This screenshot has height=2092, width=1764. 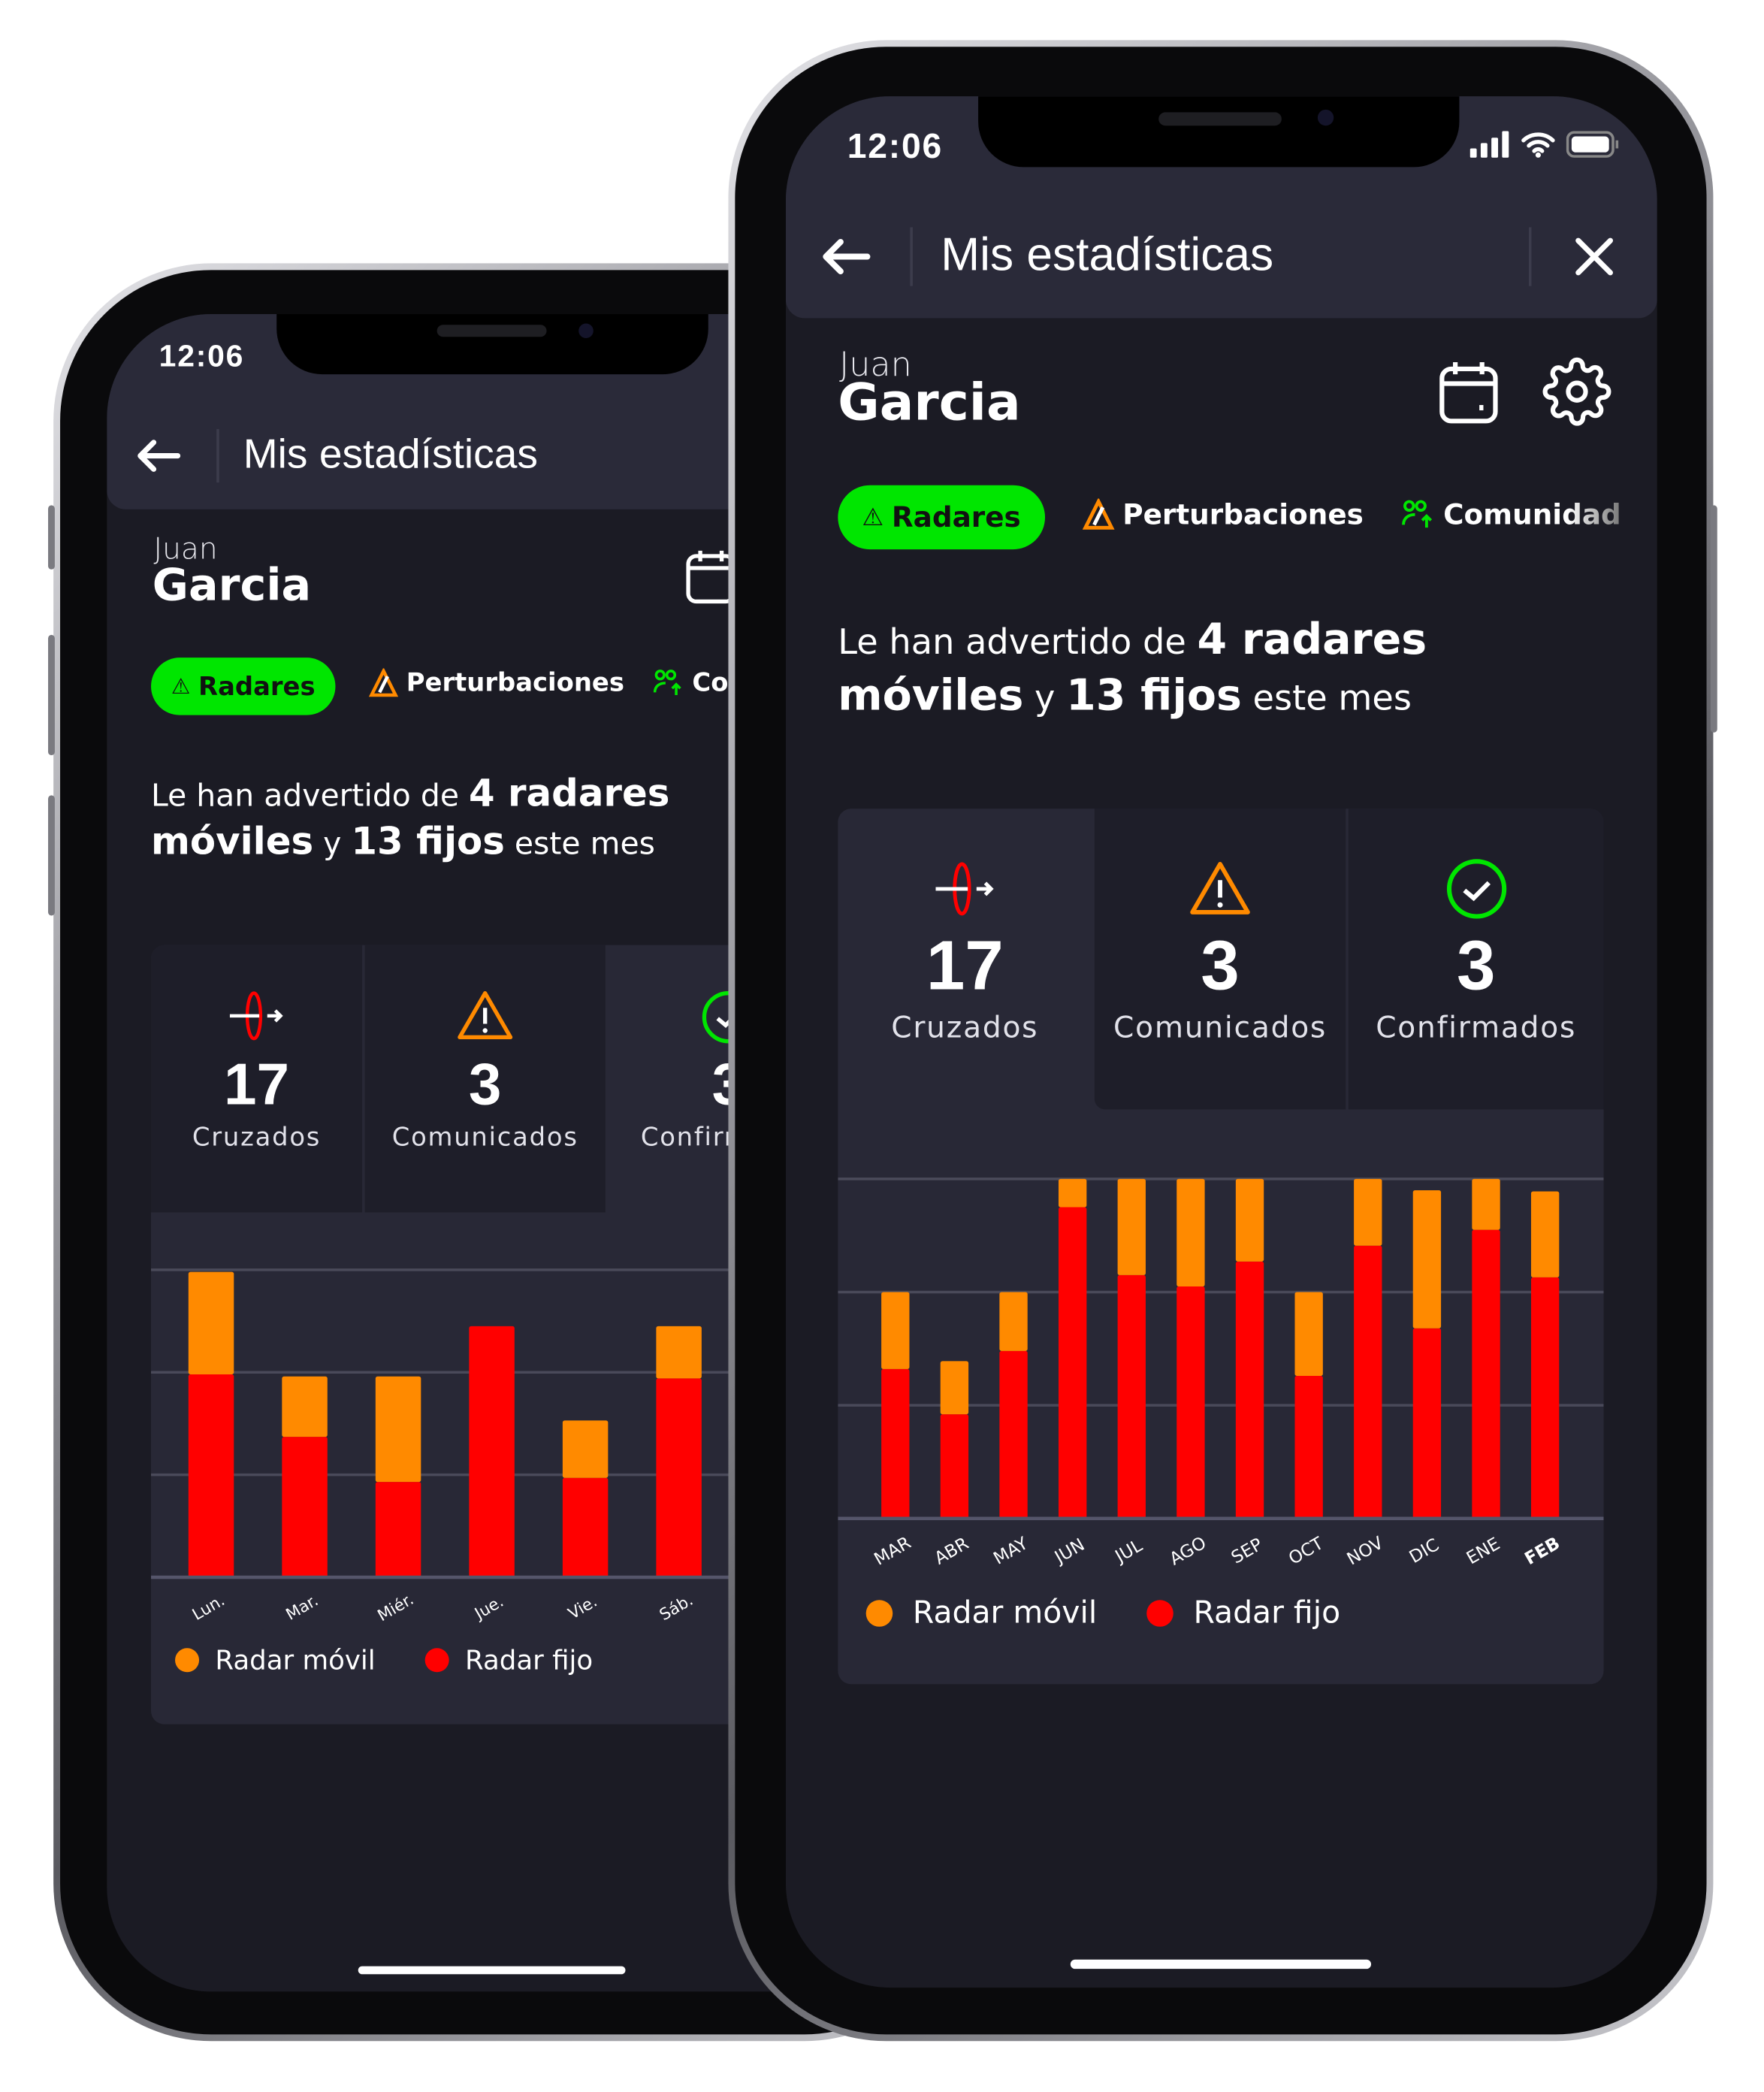 What do you see at coordinates (964, 889) in the screenshot?
I see `crossed-icon` at bounding box center [964, 889].